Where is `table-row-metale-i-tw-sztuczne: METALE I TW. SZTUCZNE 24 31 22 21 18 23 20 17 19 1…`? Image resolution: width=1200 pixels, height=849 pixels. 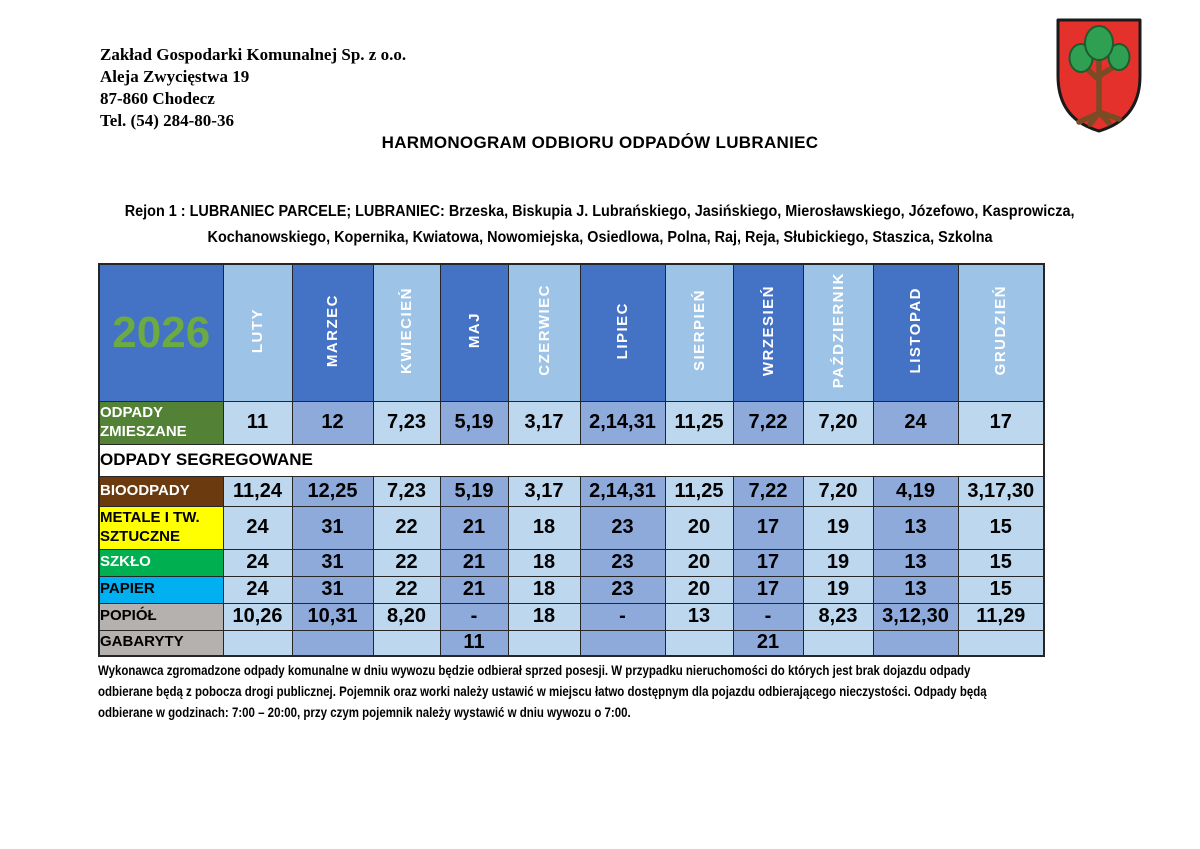 table-row-metale-i-tw-sztuczne: METALE I TW. SZTUCZNE 24 31 22 21 18 23 20 17 19 1… is located at coordinates (571, 527).